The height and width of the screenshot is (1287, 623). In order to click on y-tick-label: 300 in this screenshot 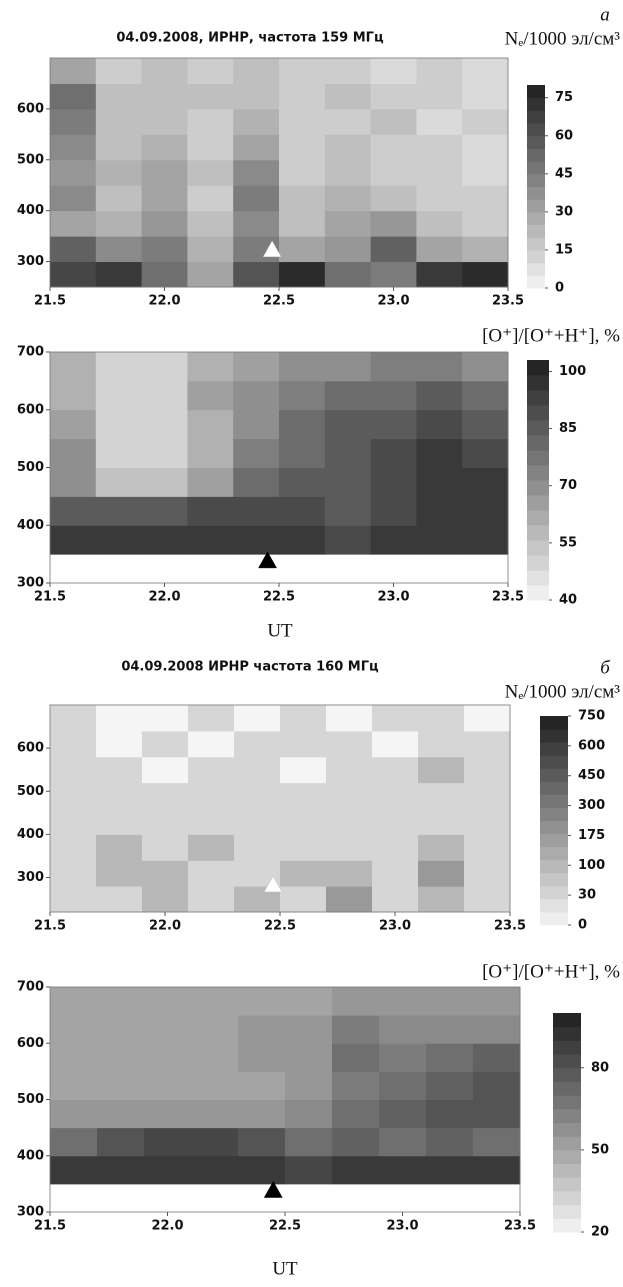, I will do `click(30, 1212)`.